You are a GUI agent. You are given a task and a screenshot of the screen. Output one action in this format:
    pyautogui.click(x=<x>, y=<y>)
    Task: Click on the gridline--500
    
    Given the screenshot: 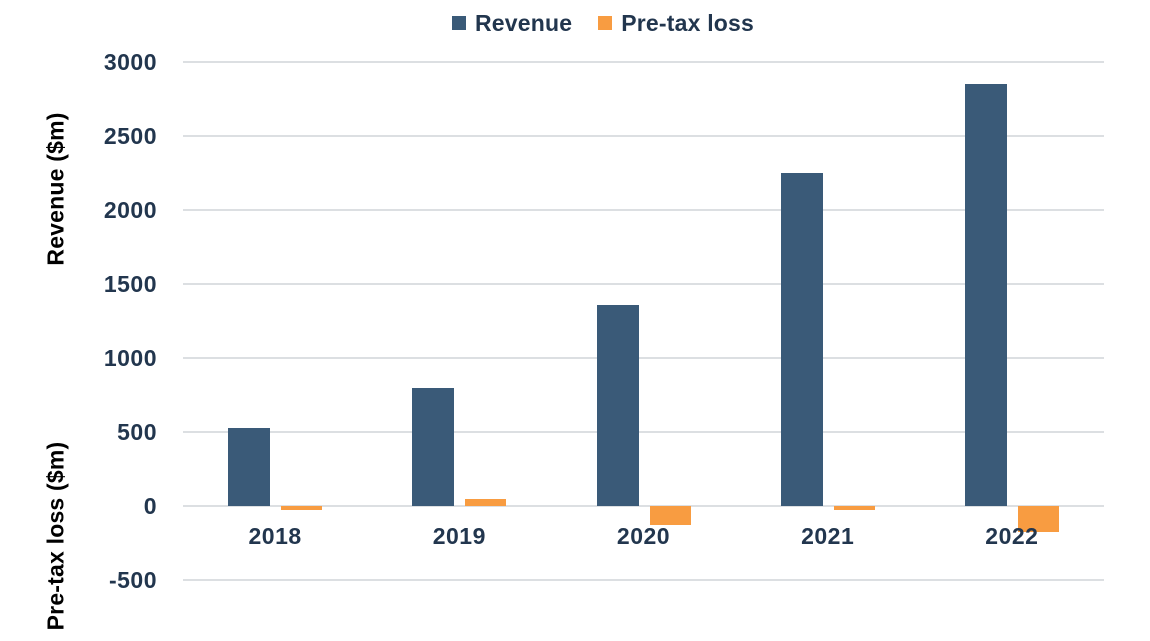 What is the action you would take?
    pyautogui.click(x=643, y=580)
    